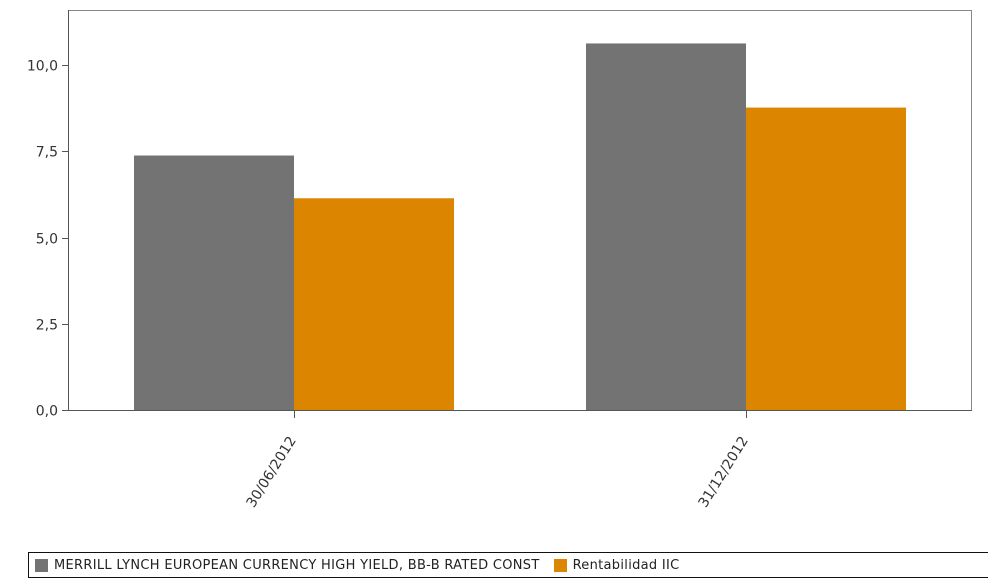  Describe the element at coordinates (724, 472) in the screenshot. I see `x-category-label: 31/12/2012` at that location.